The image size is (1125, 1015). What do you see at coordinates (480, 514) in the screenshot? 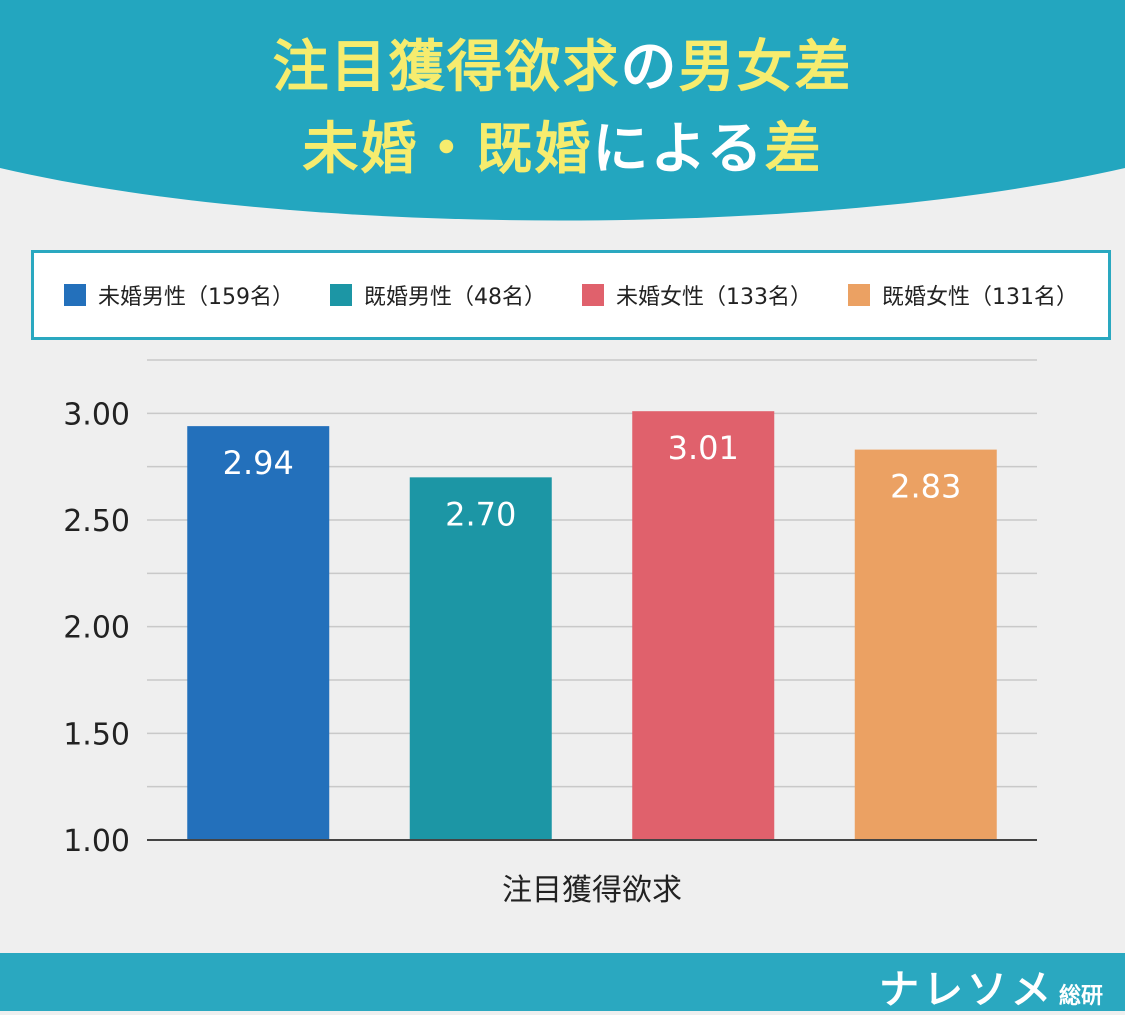
I see `bar-value-label: 2.70` at bounding box center [480, 514].